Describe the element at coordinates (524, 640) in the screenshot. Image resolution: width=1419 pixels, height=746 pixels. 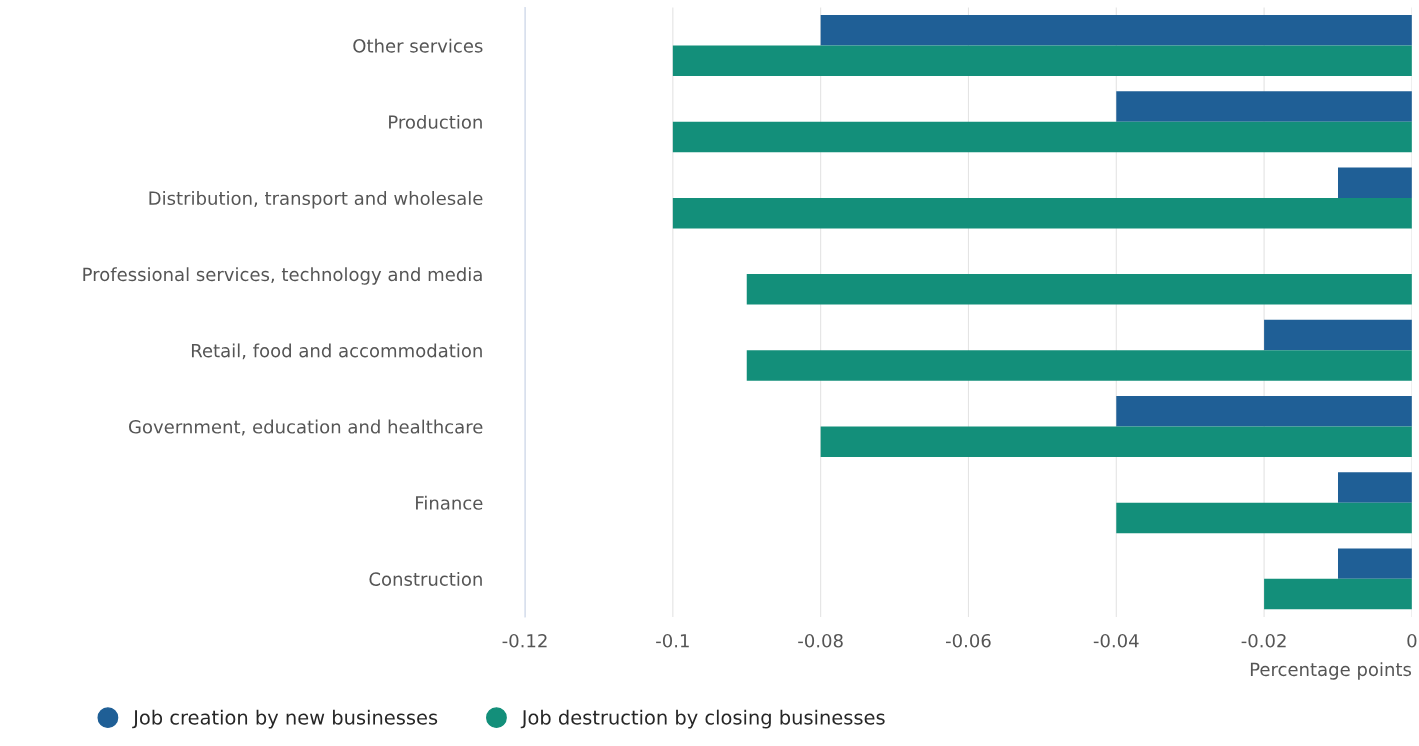
I see `x-tick-label: -0.12` at that location.